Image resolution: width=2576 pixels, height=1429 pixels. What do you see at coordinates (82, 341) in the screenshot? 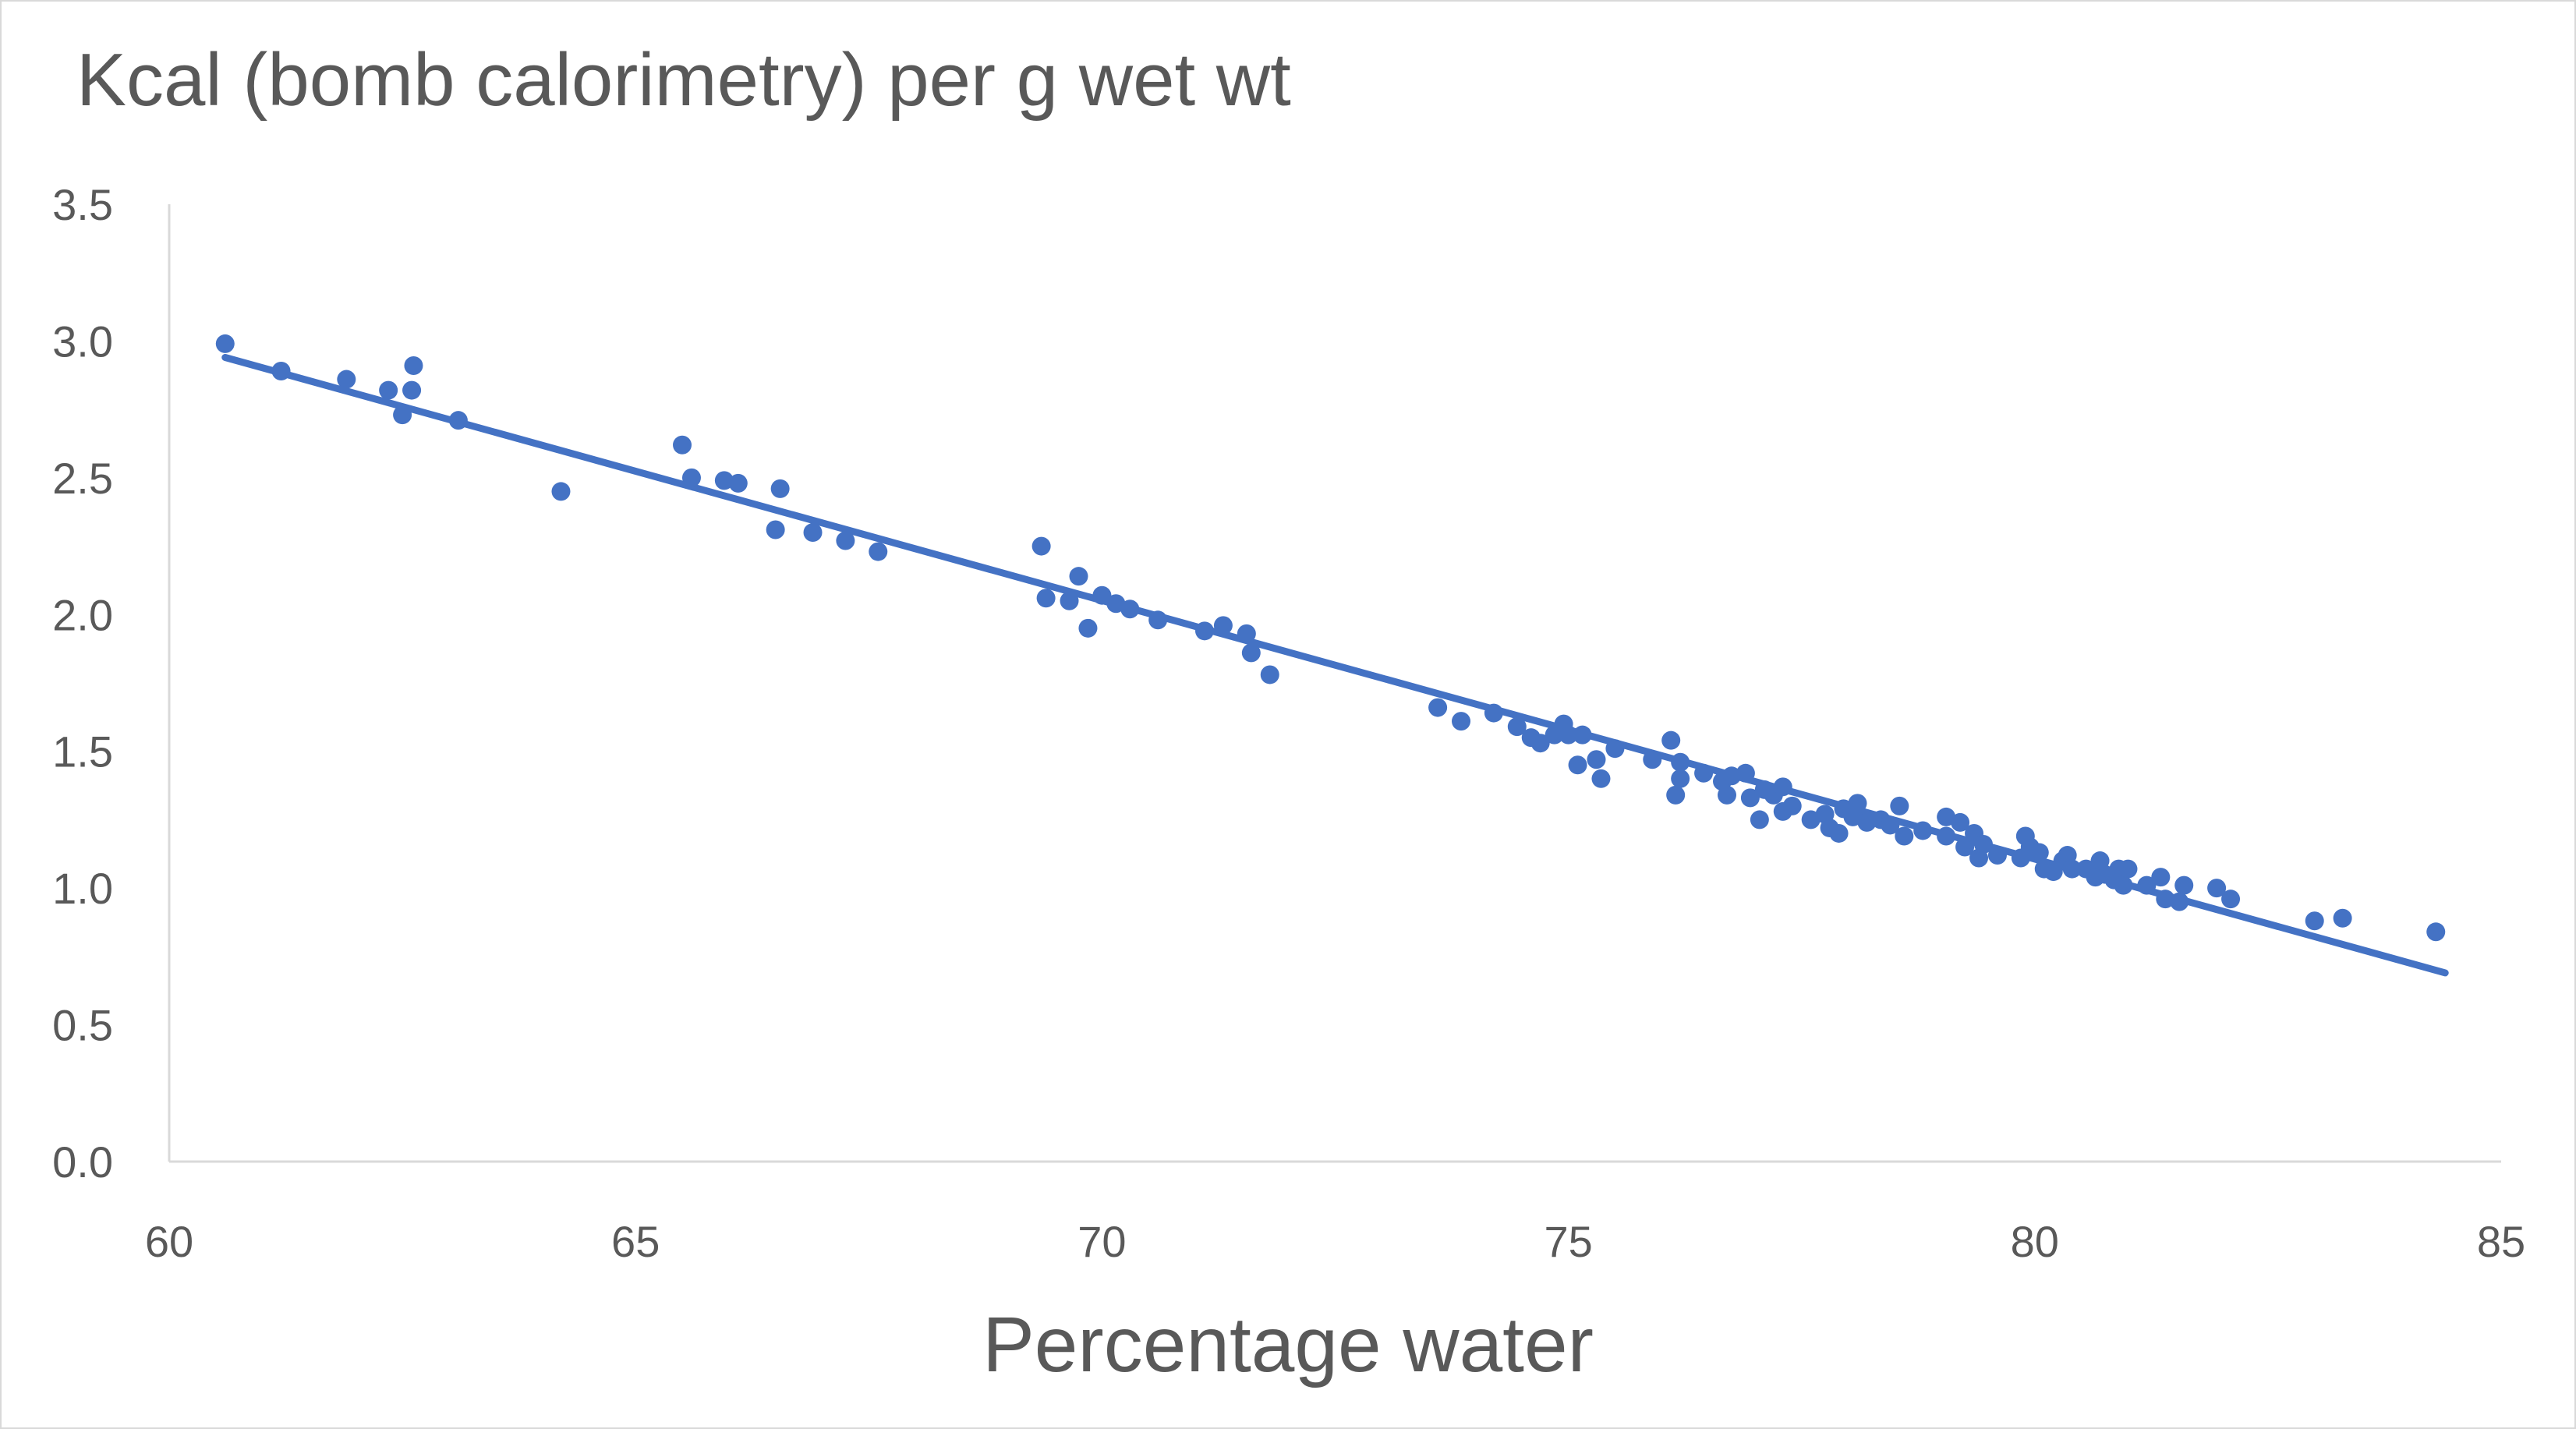
I see `y-tick-label: 3.0` at bounding box center [82, 341].